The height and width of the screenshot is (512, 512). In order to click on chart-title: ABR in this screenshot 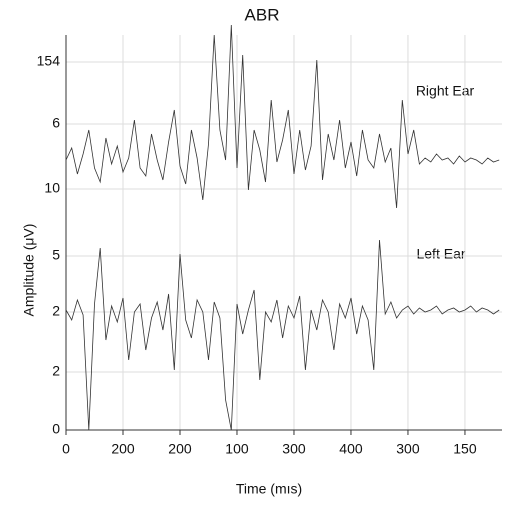, I will do `click(262, 14)`.